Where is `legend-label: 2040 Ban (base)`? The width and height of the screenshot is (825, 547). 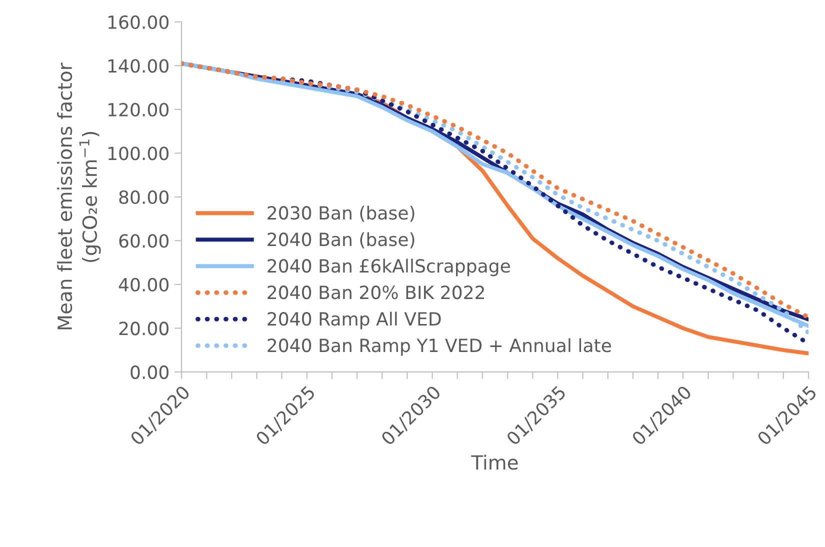
legend-label: 2040 Ban (base) is located at coordinates (341, 240).